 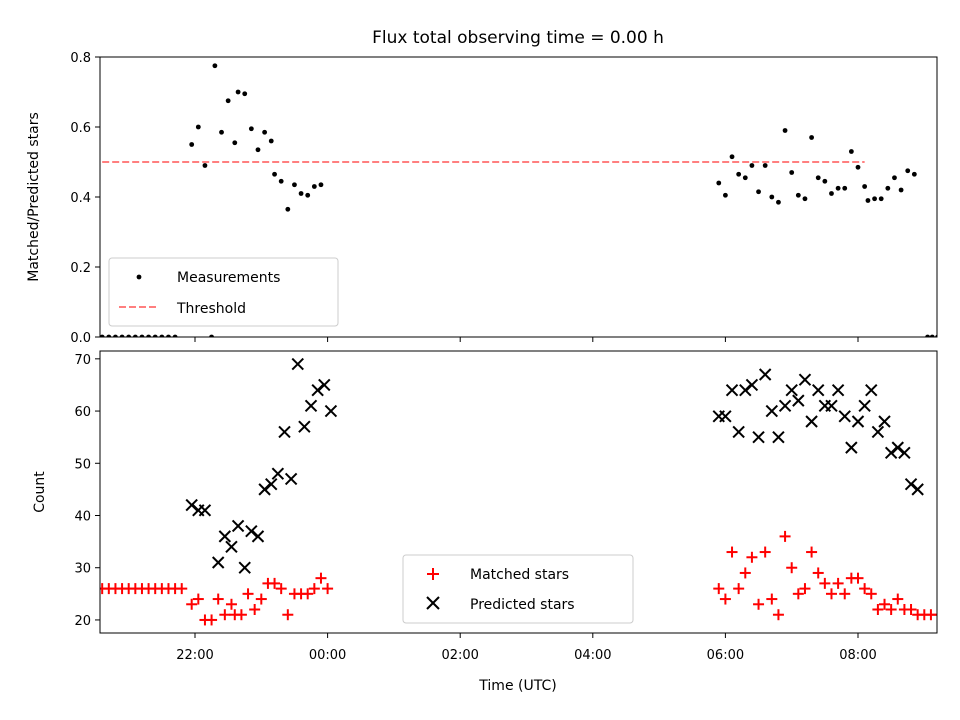 I want to click on x-tick-label: 02:00, so click(x=459, y=655).